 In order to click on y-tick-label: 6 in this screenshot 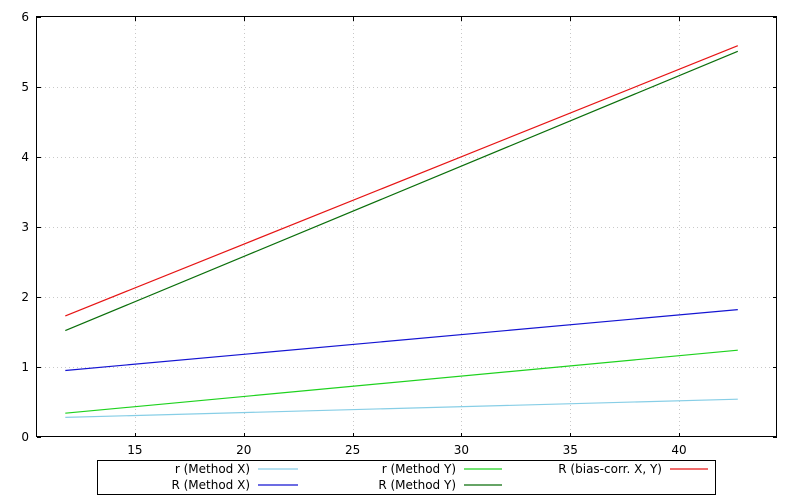, I will do `click(25, 17)`.